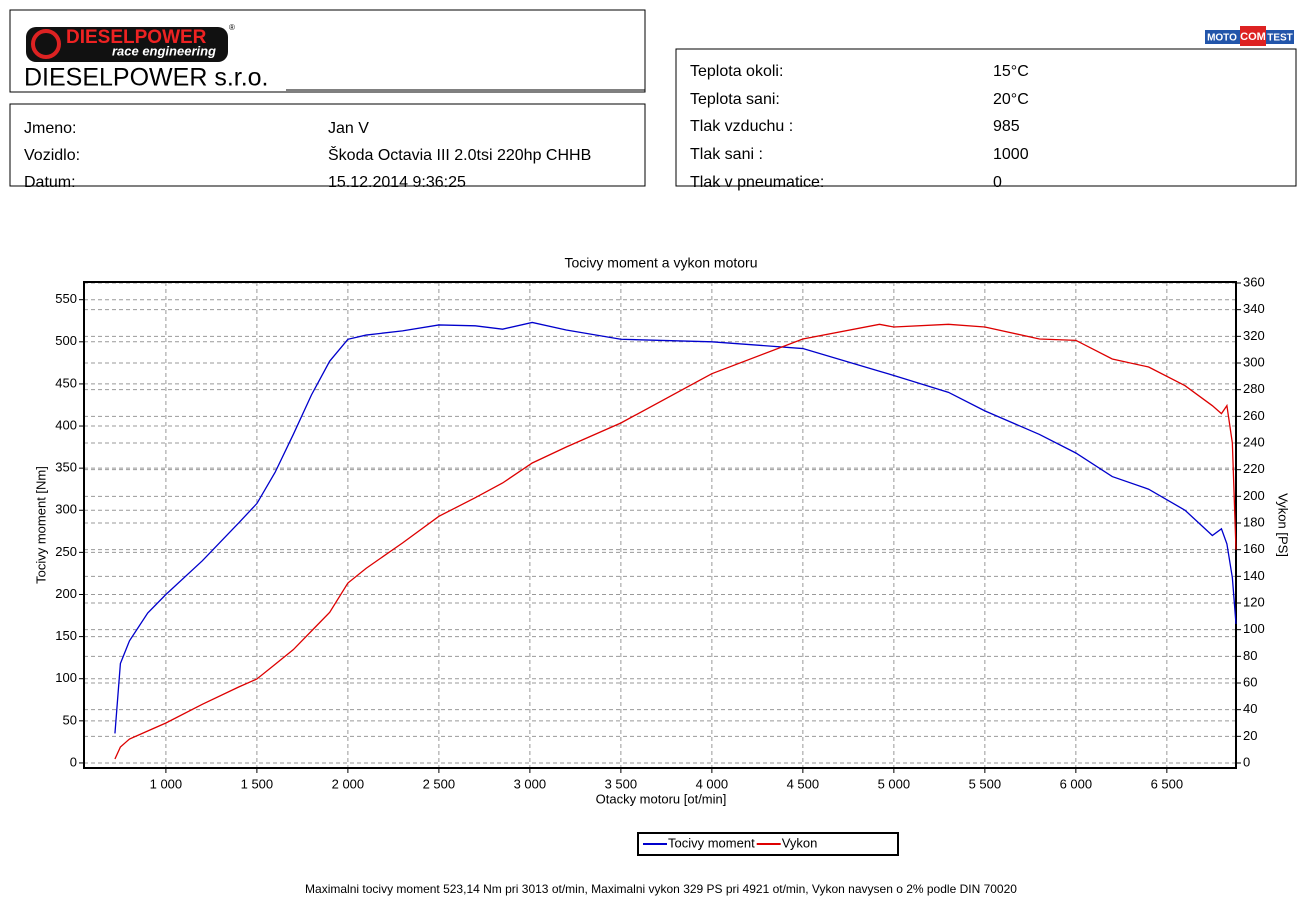 The width and height of the screenshot is (1297, 907). What do you see at coordinates (1222, 38) in the screenshot?
I see `brand: MOTO` at bounding box center [1222, 38].